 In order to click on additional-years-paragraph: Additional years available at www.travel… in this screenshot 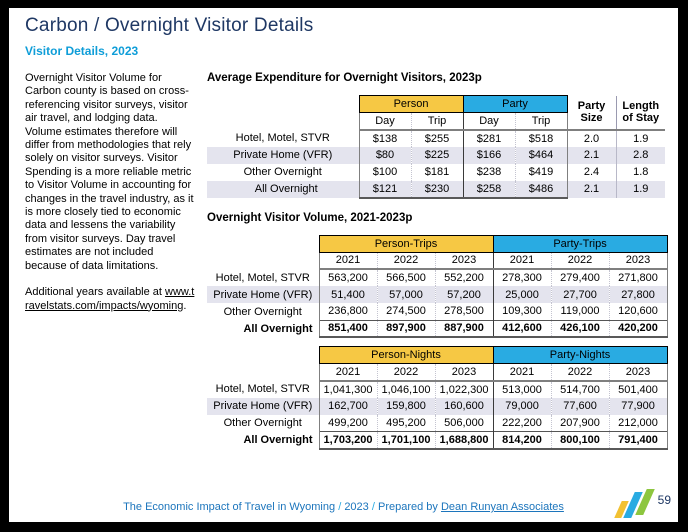, I will do `click(111, 299)`.